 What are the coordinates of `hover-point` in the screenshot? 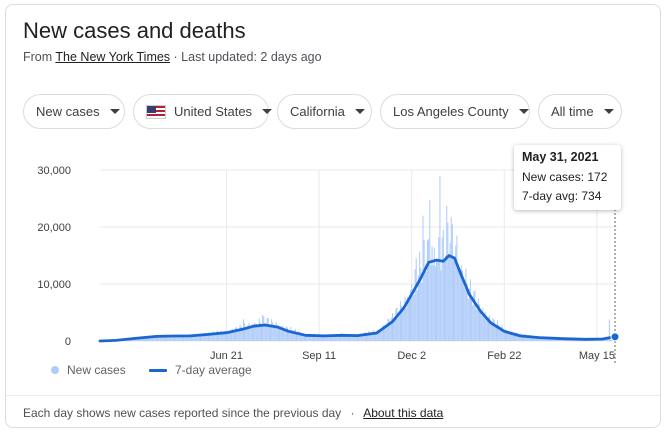 It's located at (615, 337).